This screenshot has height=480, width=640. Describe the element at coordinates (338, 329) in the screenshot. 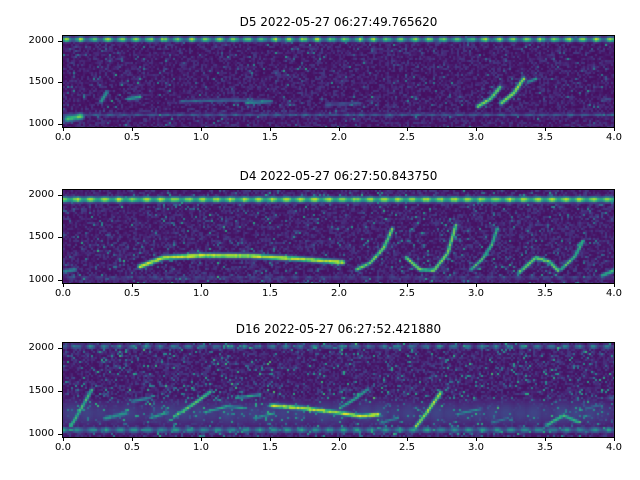

I see `subplot-d16-title: D16 2022-05-27 06:27:52.421880` at that location.